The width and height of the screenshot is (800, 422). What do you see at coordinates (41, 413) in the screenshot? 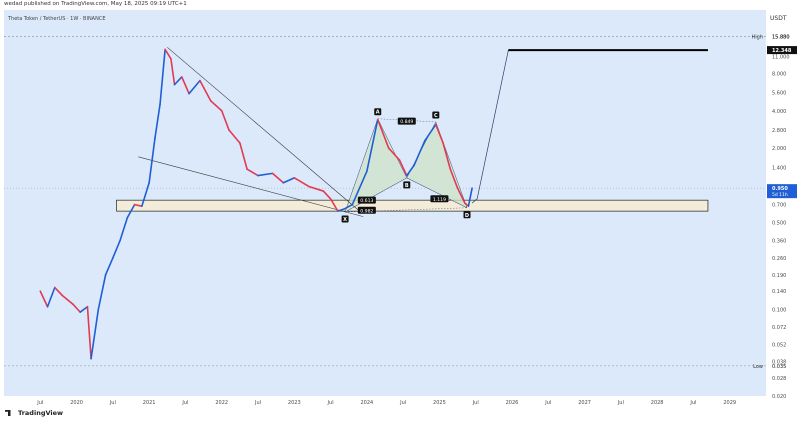
I see `tradingview-logo-text: TradingView` at bounding box center [41, 413].